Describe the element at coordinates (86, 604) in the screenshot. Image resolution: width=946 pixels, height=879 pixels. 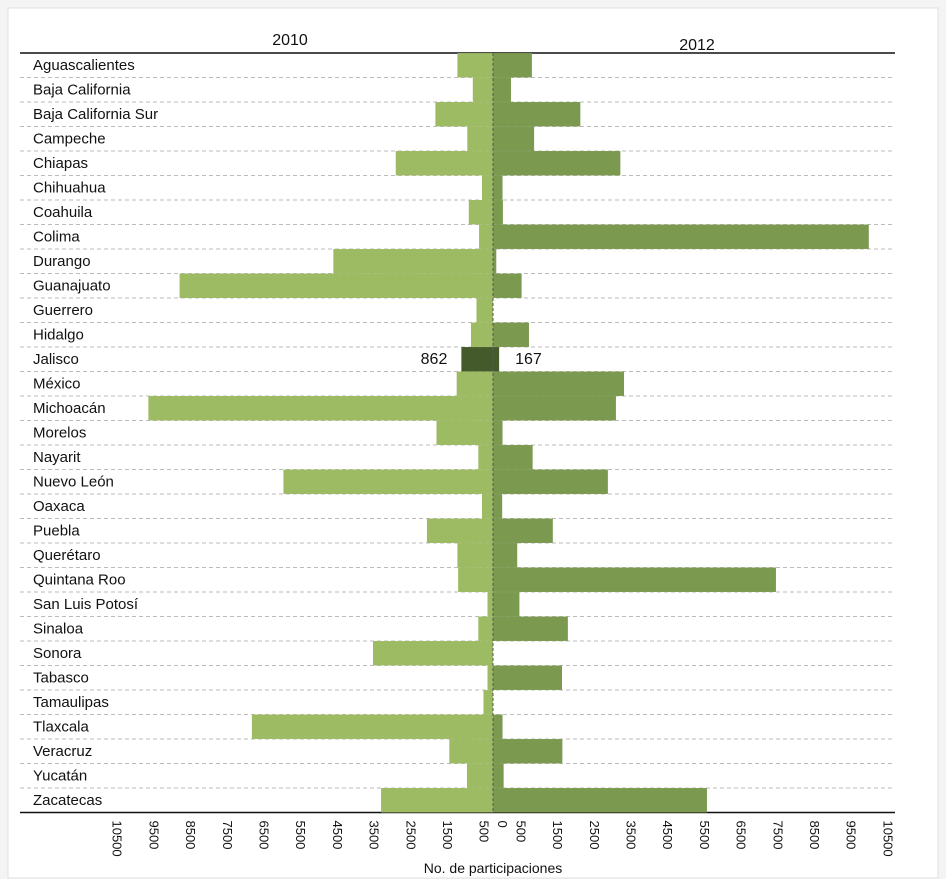
I see `category-label: San Luis Potosí` at that location.